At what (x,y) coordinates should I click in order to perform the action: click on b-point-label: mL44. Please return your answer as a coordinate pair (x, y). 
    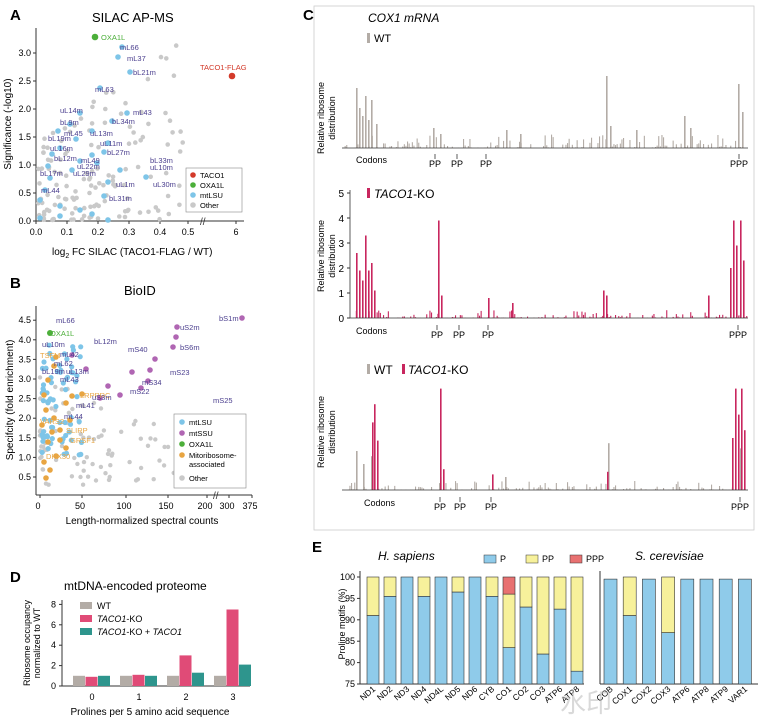
    Looking at the image, I should click on (73, 416).